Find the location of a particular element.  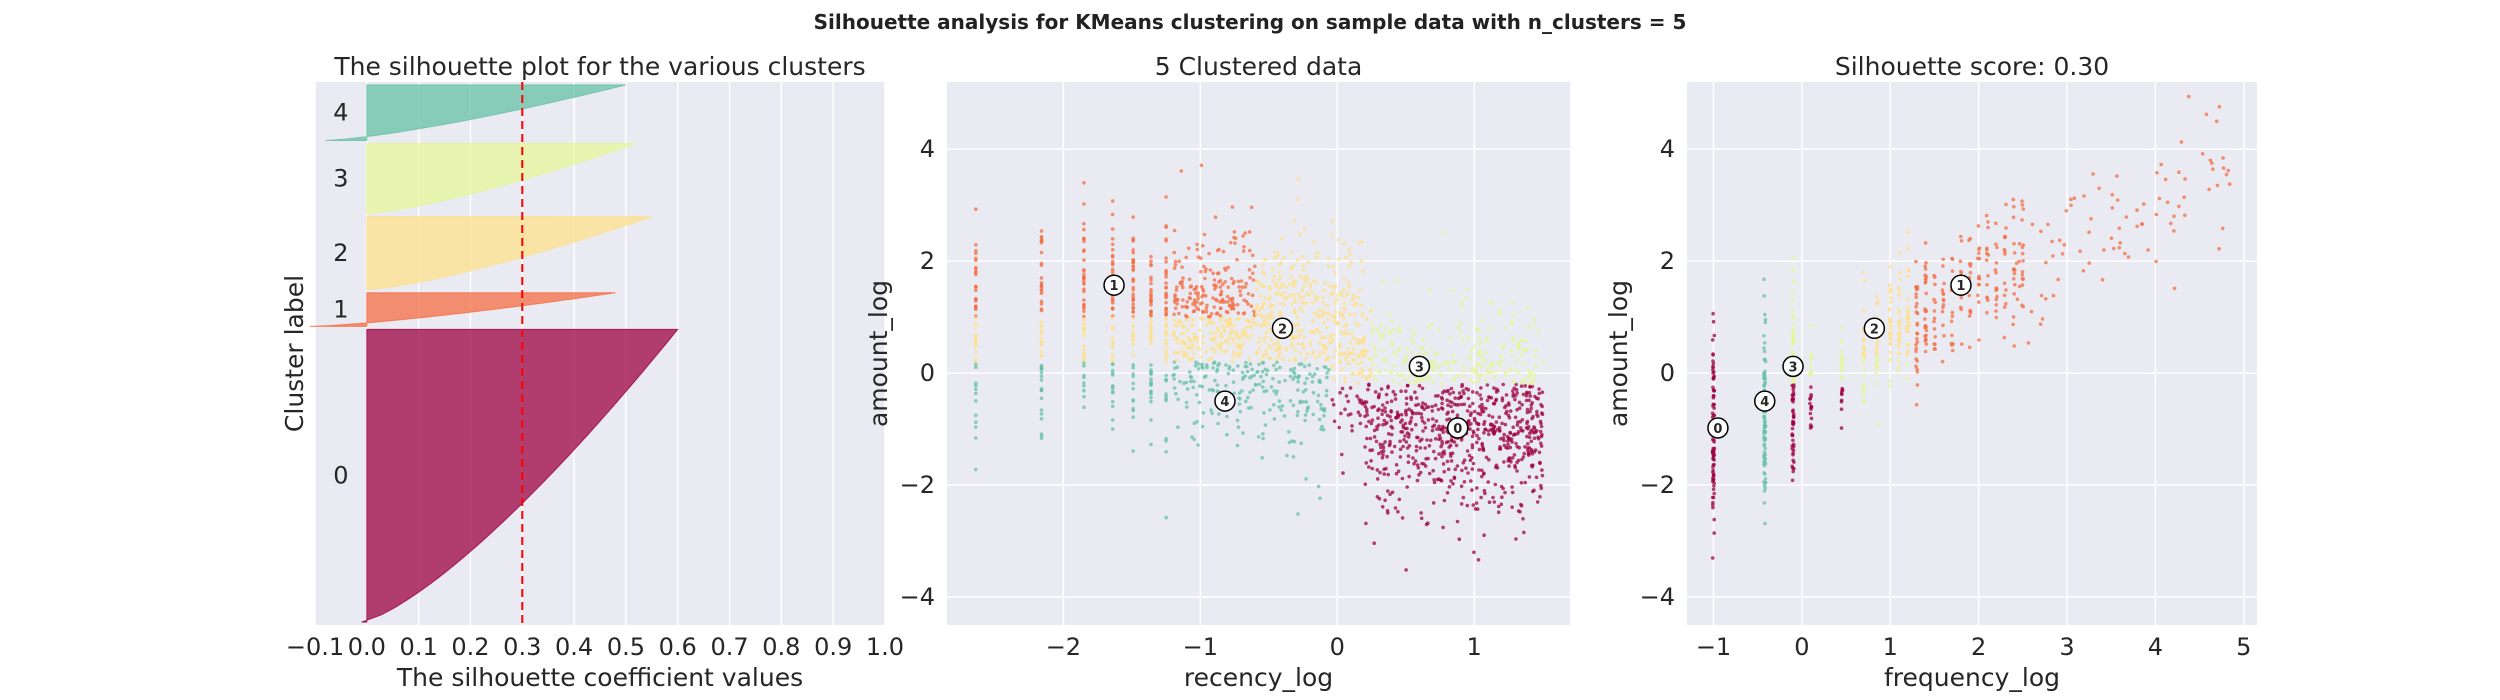

scatter-y-tick-label: 0 is located at coordinates (927, 373).